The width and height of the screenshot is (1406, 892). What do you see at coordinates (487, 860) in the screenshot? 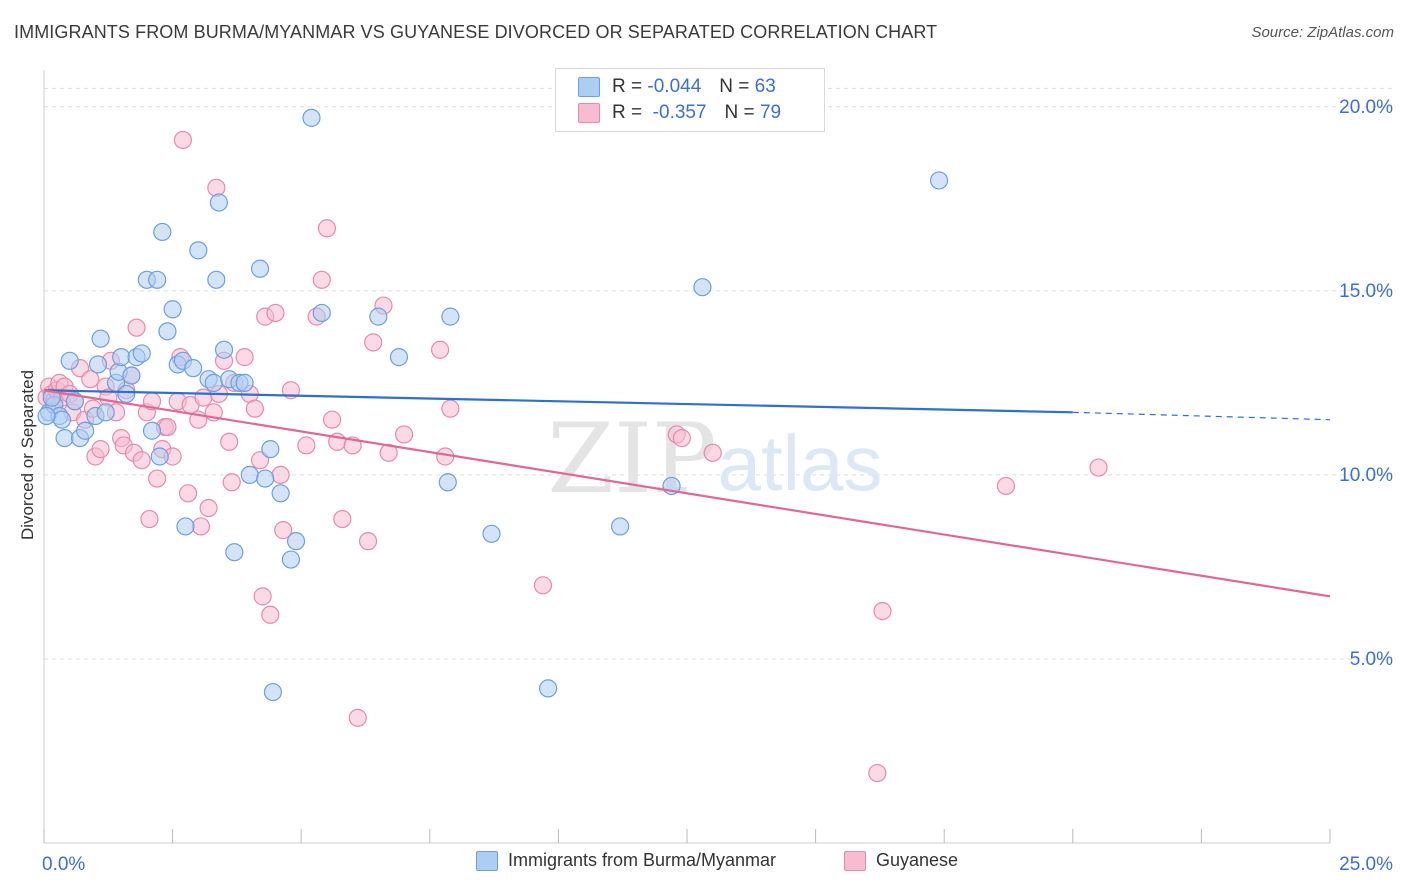
I see `blue-swatch` at bounding box center [487, 860].